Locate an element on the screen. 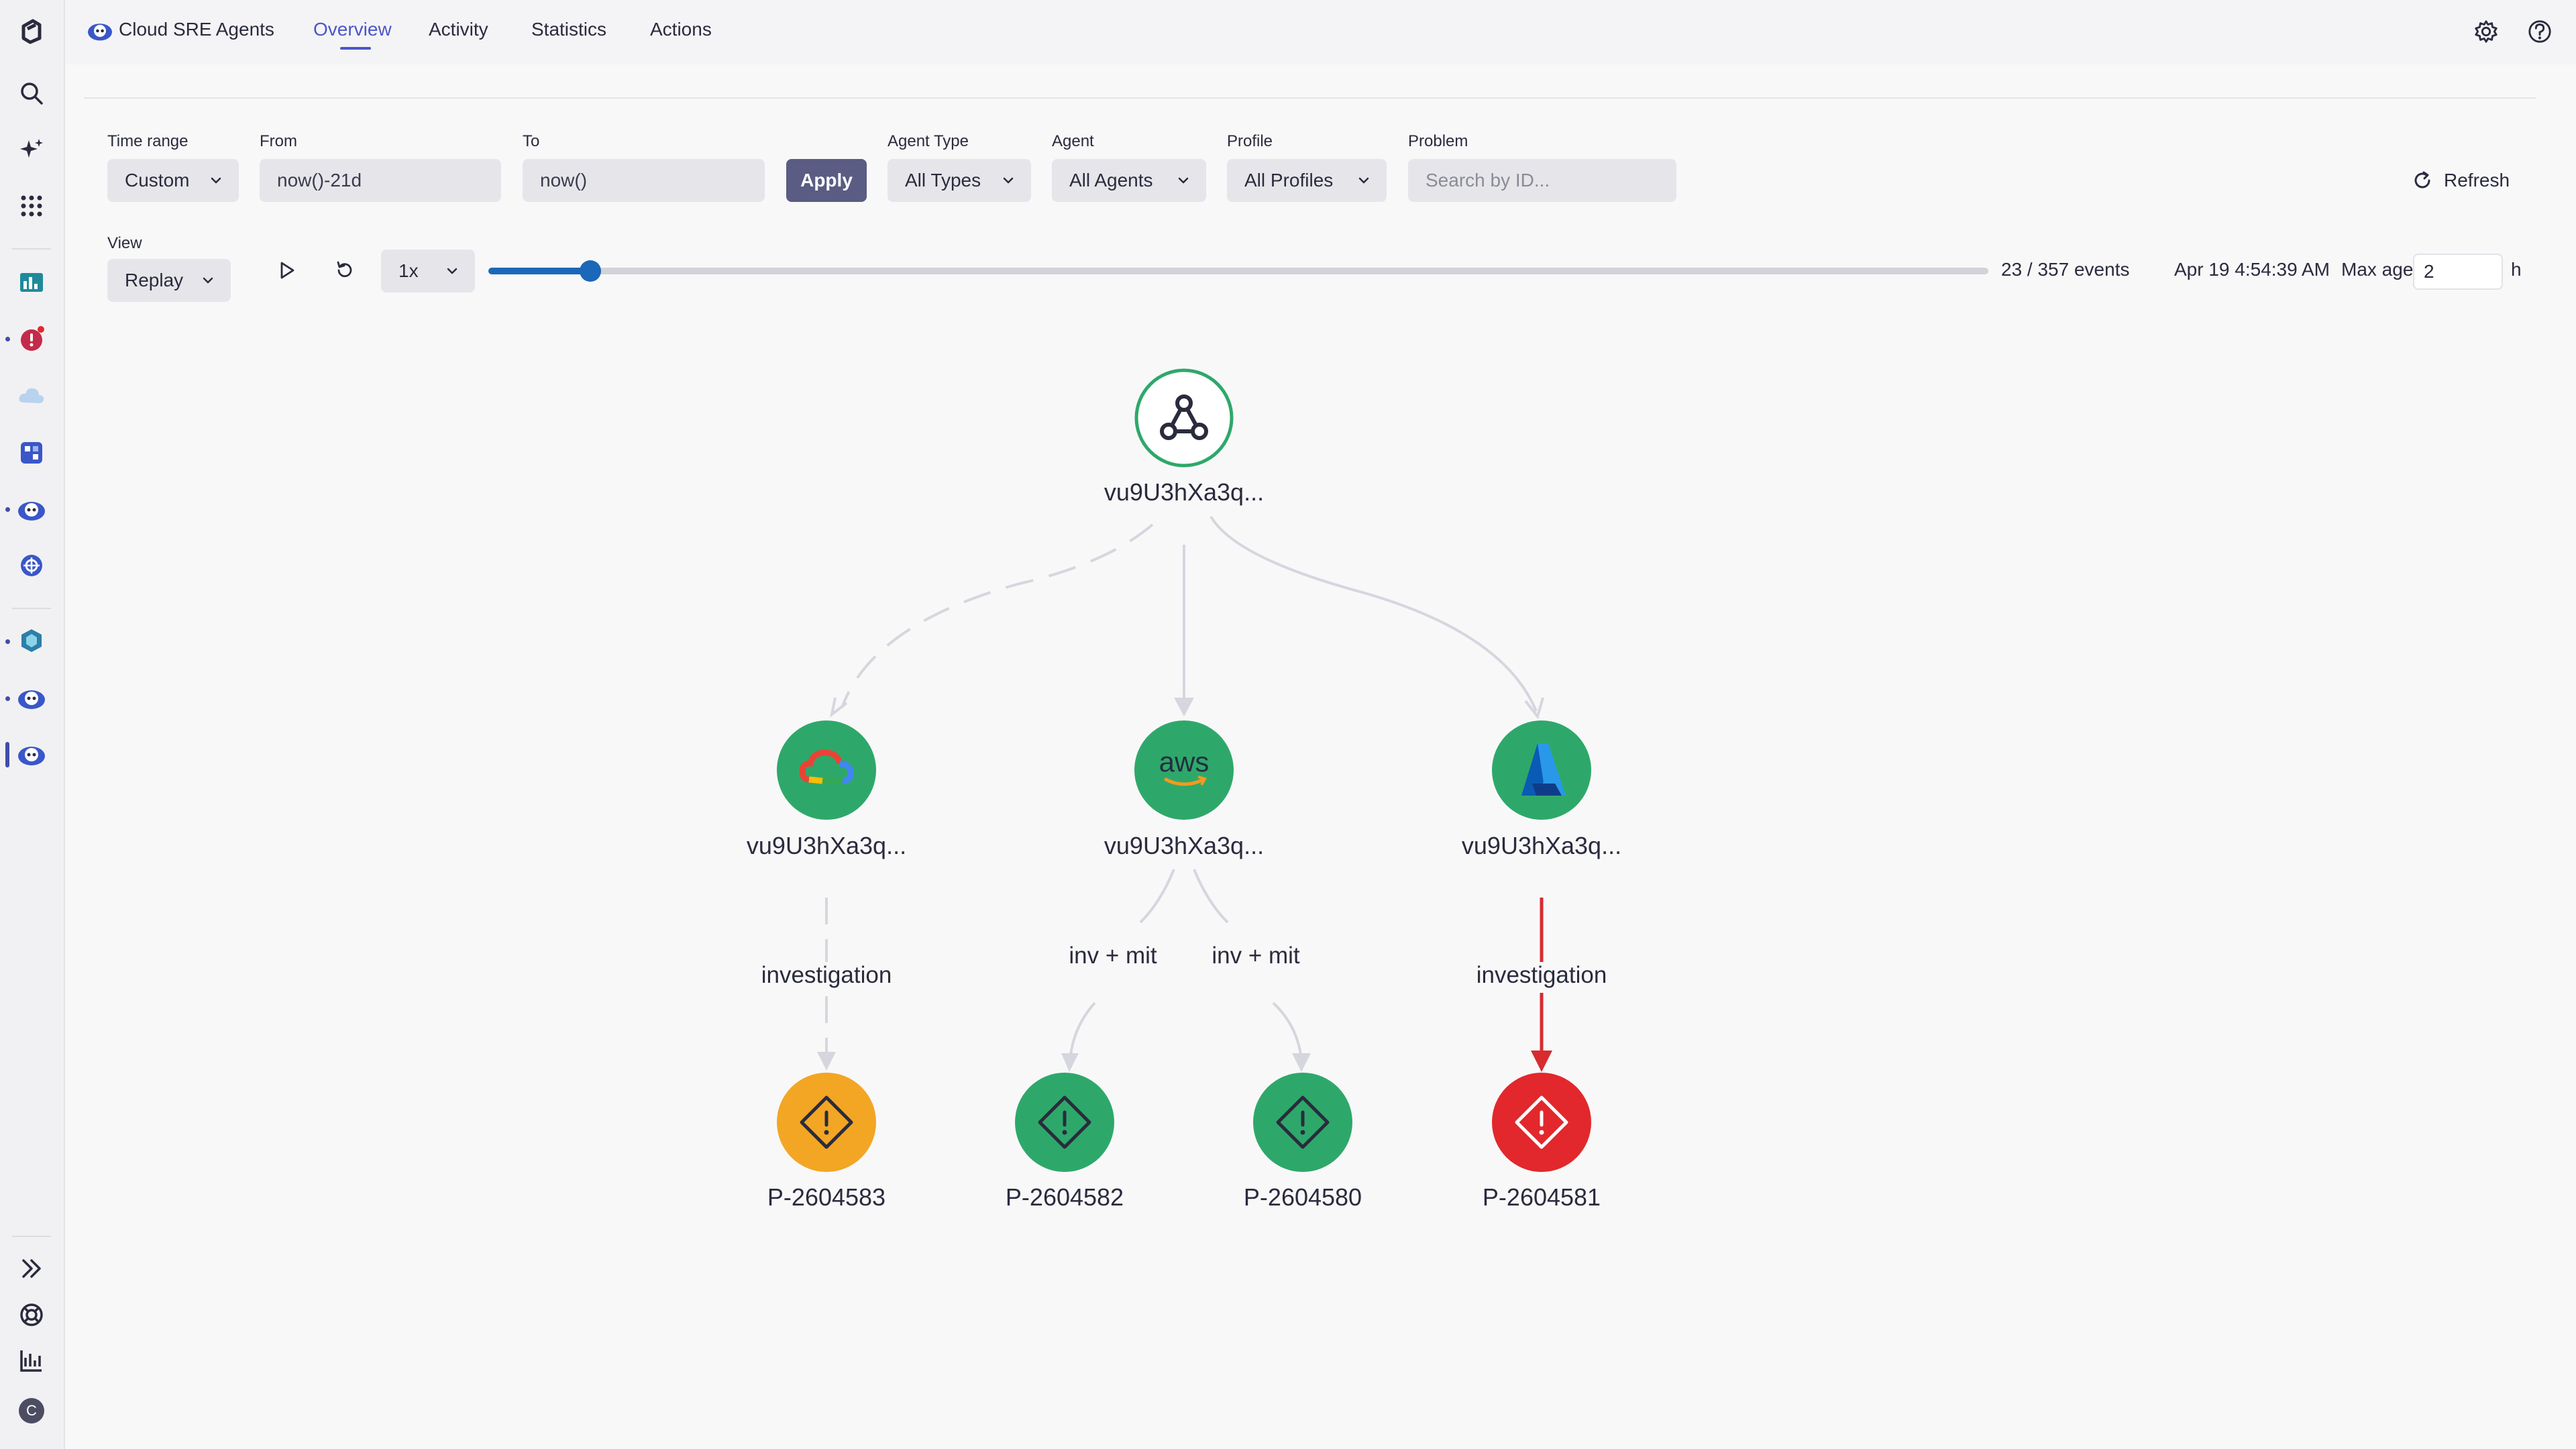 The image size is (2576, 1449). refresh-button: Refresh is located at coordinates (2461, 180).